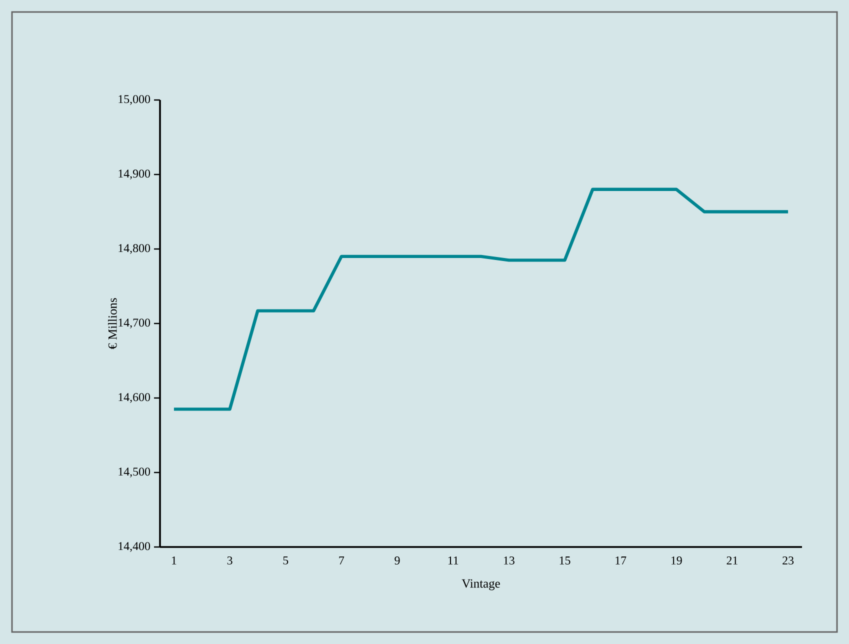 This screenshot has height=644, width=849. What do you see at coordinates (174, 560) in the screenshot?
I see `x-tick-label: 1` at bounding box center [174, 560].